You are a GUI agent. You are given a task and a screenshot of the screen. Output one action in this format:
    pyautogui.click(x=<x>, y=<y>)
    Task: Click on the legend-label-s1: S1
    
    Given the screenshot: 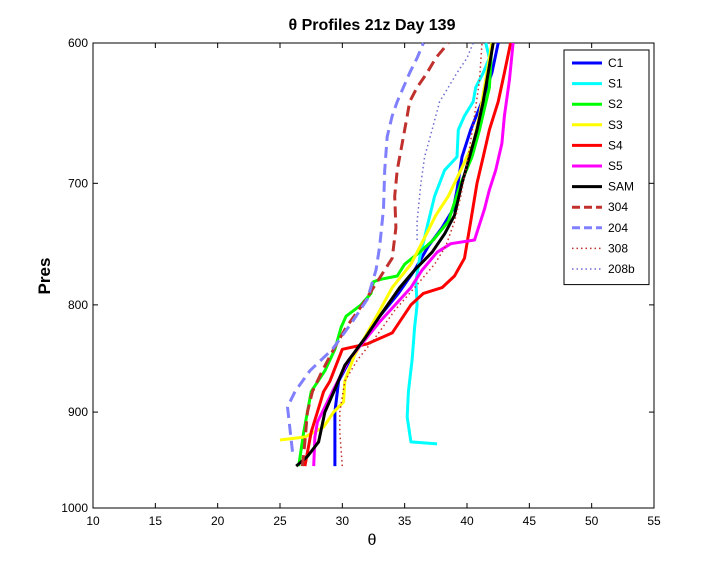 What is the action you would take?
    pyautogui.click(x=615, y=84)
    